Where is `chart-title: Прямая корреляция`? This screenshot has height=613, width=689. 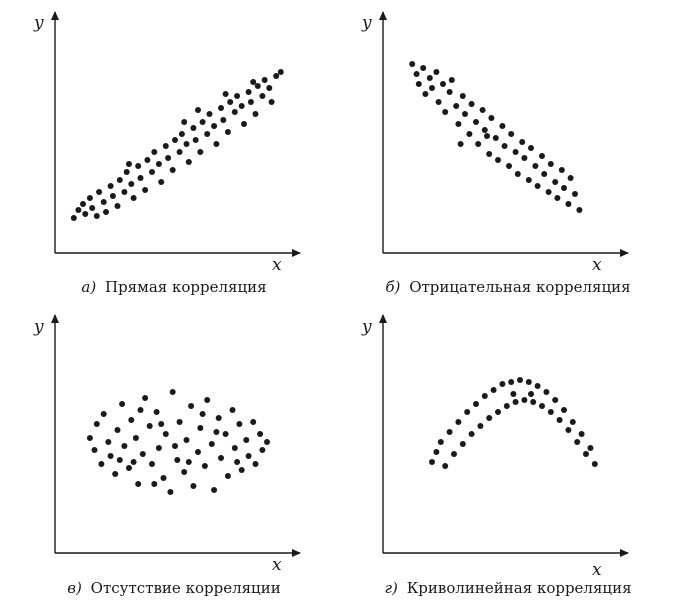 chart-title: Прямая корреляция is located at coordinates (186, 287).